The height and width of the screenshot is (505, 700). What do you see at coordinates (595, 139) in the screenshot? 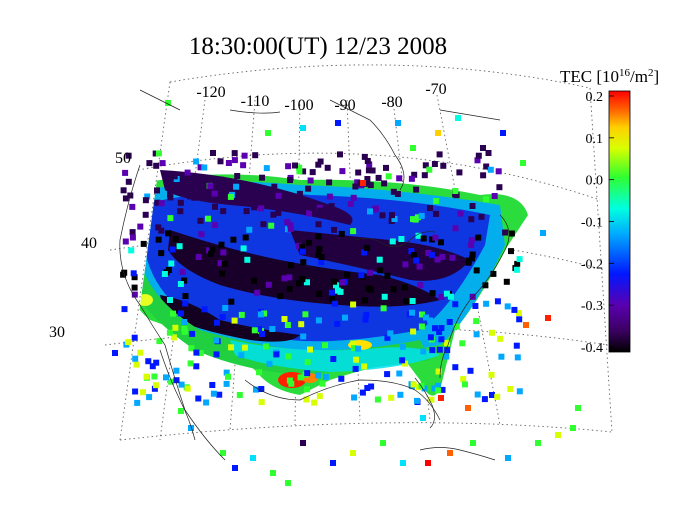
I see `colorbar-tick-label: 0.1` at bounding box center [595, 139].